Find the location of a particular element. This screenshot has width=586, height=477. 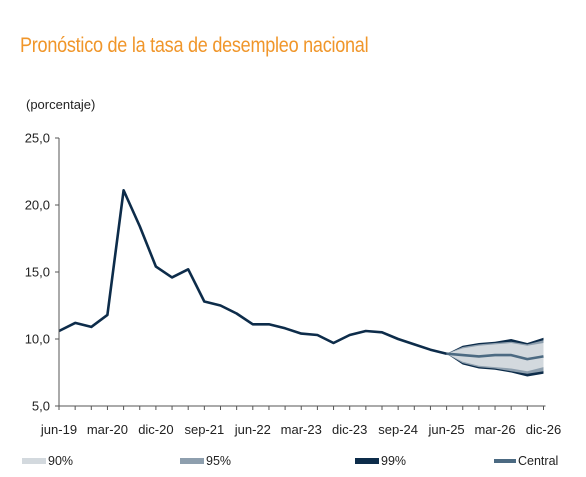

x-tick-label: jun-25 is located at coordinates (446, 429).